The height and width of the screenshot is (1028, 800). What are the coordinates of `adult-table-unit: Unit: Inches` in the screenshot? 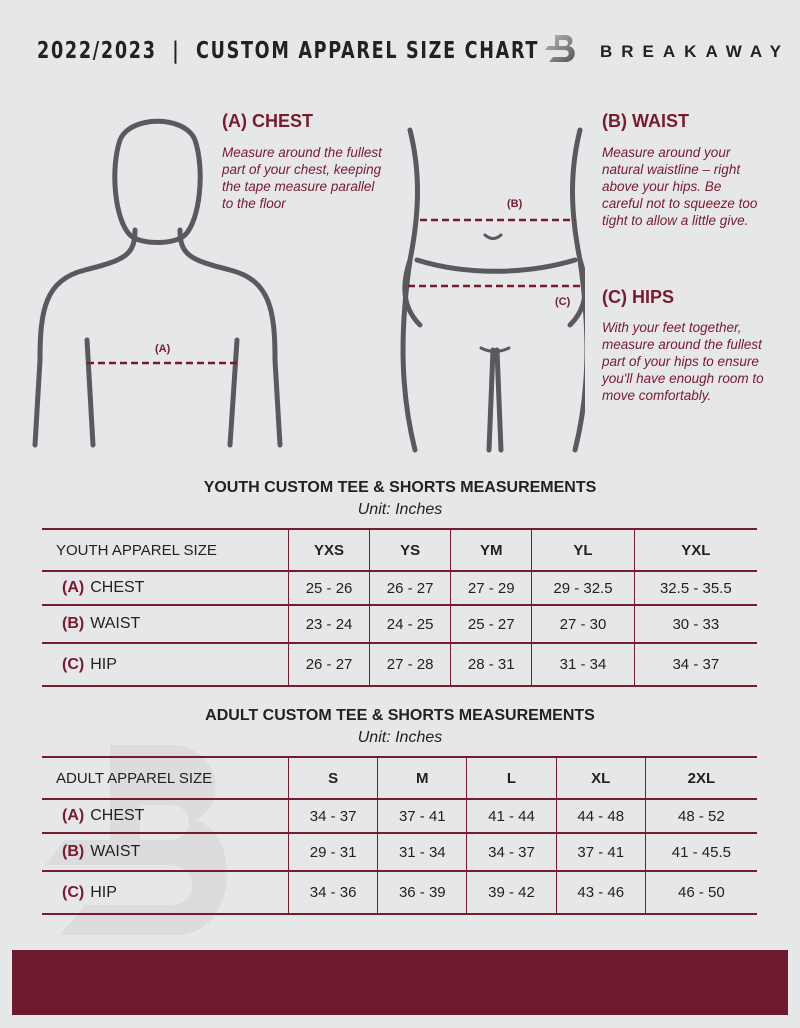 It's located at (400, 737).